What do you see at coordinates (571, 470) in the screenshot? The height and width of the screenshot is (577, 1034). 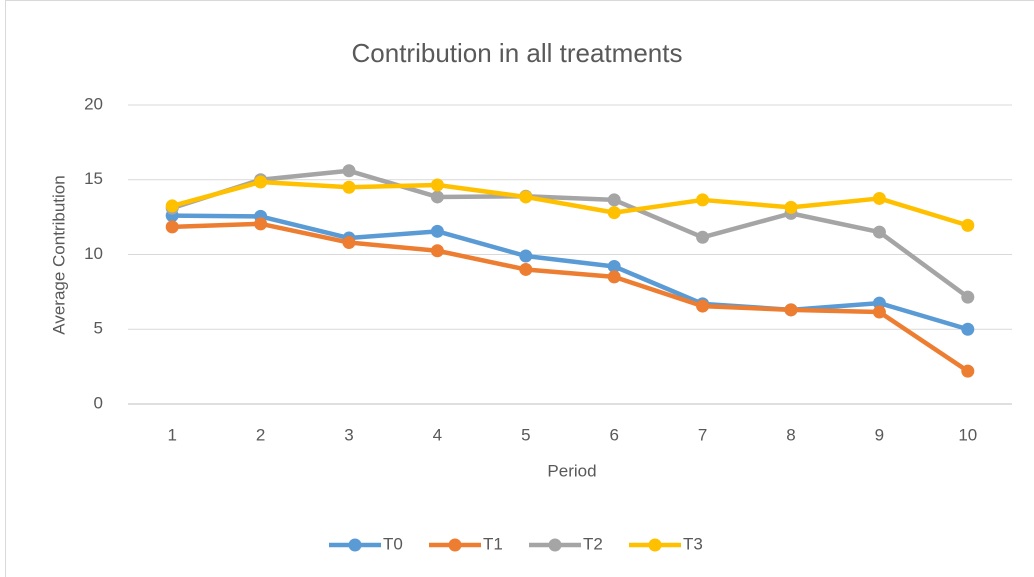 I see `x-axis-label: Period` at bounding box center [571, 470].